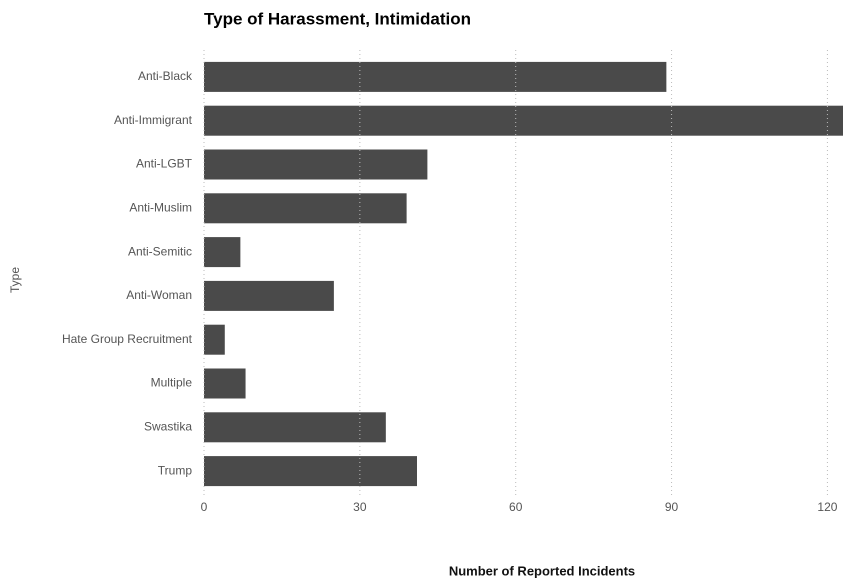 The image size is (843, 579). Describe the element at coordinates (337, 18) in the screenshot. I see `chart-title: Type of Harassment, Intimidation` at that location.